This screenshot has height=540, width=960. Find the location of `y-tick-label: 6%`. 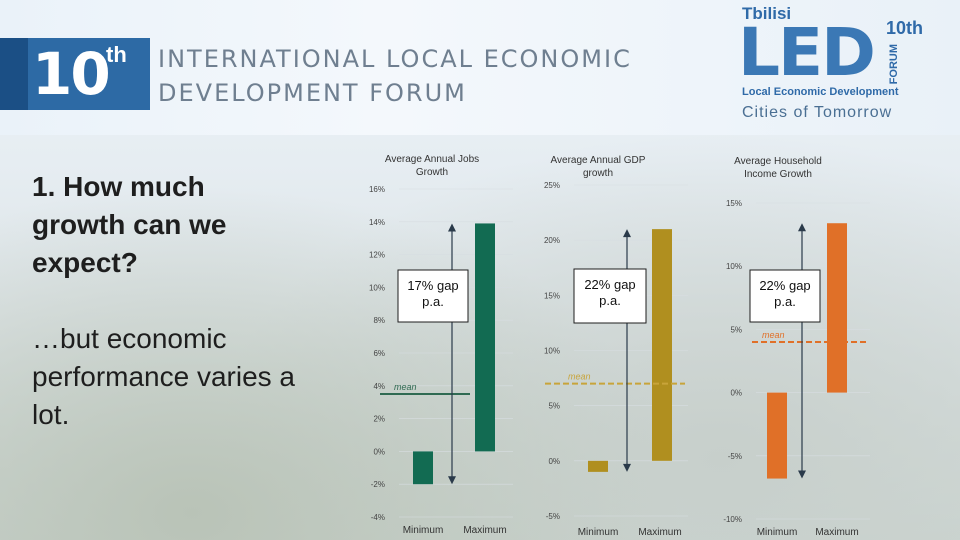

y-tick-label: 6% is located at coordinates (379, 353).